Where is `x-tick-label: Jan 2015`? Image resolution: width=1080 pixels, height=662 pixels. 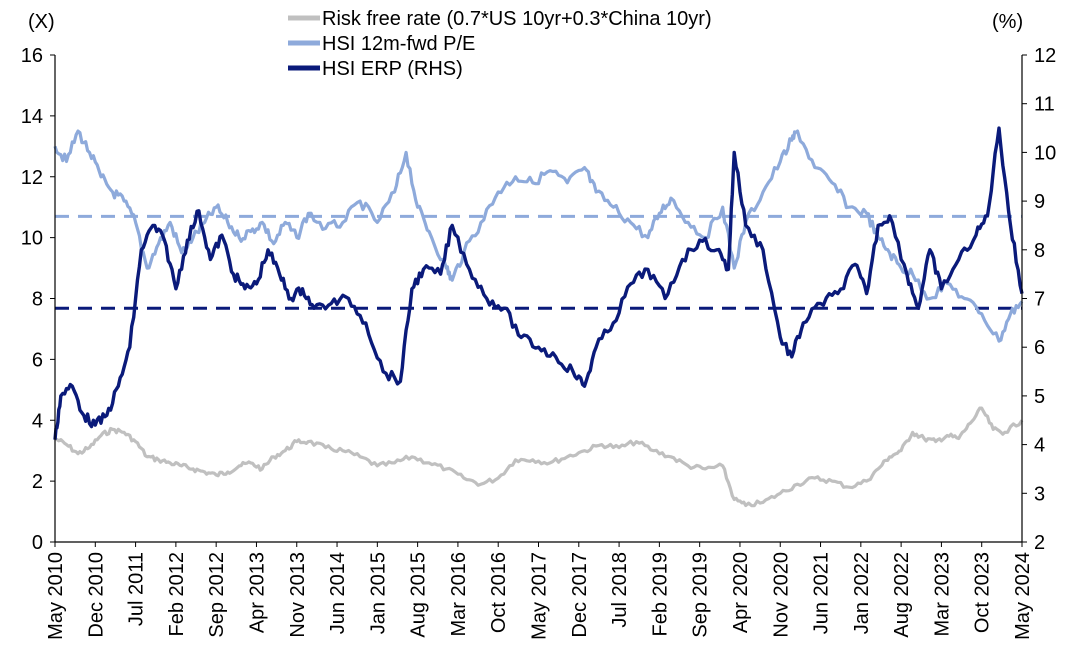
x-tick-label: Jan 2015 is located at coordinates (378, 593).